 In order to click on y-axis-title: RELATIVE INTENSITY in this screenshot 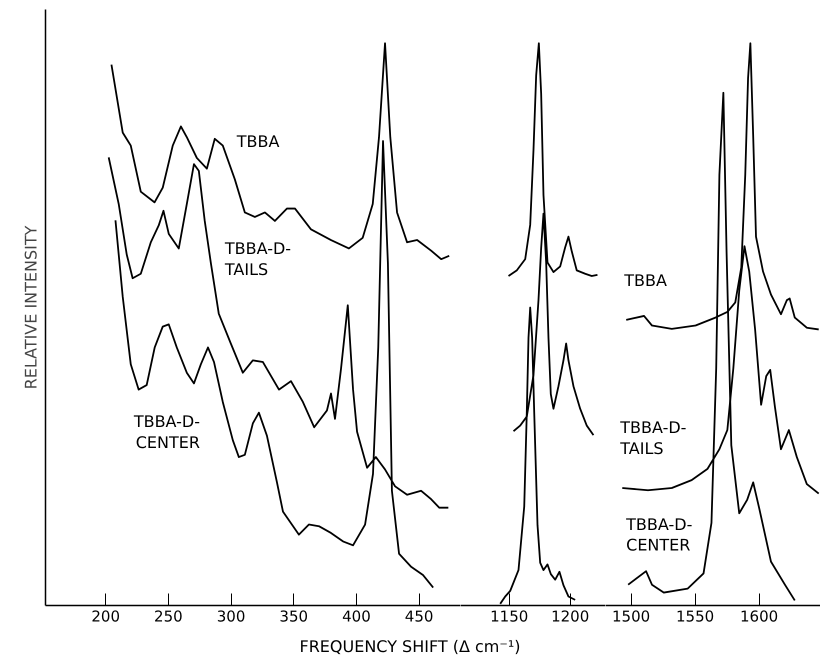, I will do `click(31, 307)`.